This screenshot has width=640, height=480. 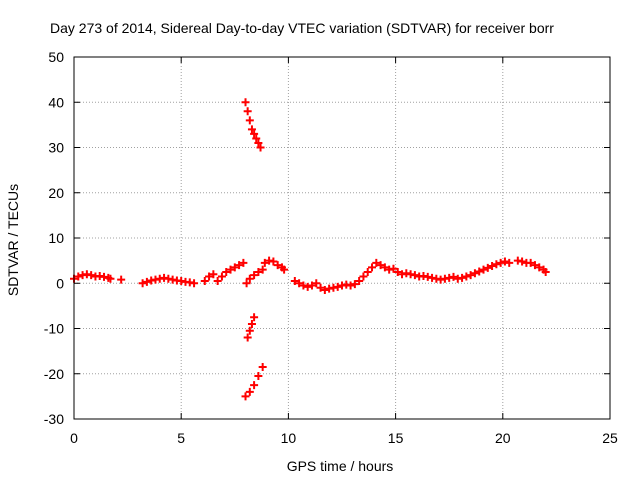 I want to click on y-tick-label: -10, so click(x=54, y=329).